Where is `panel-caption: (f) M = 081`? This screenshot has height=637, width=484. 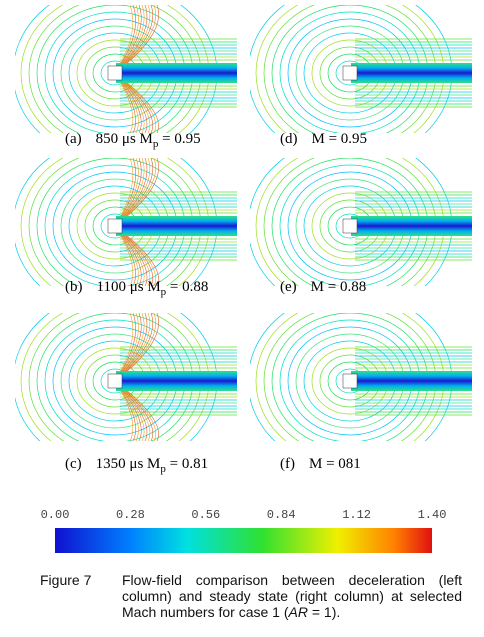 panel-caption: (f) M = 081 is located at coordinates (320, 464).